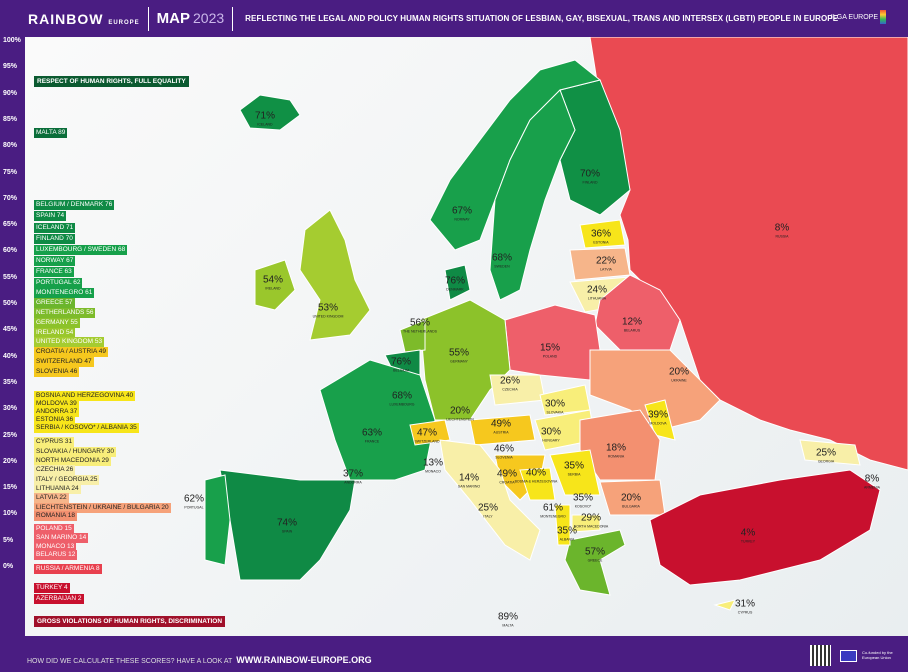  What do you see at coordinates (335, 275) in the screenshot?
I see `country-uk` at bounding box center [335, 275].